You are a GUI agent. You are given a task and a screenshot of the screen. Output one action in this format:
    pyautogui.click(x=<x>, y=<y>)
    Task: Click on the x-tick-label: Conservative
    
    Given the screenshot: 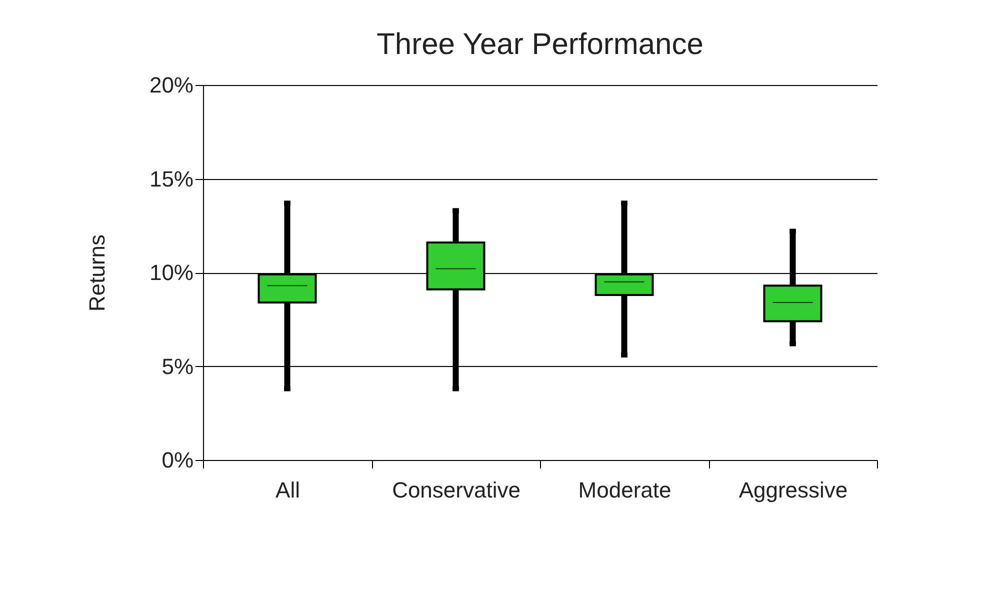 What is the action you would take?
    pyautogui.click(x=456, y=490)
    